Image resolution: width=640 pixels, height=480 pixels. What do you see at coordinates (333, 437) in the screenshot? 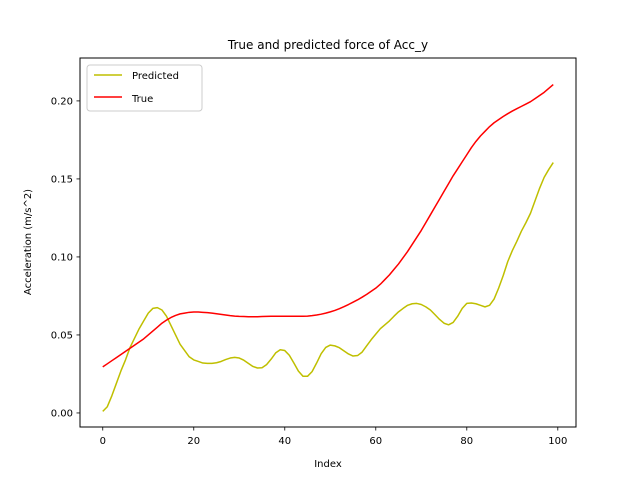
I see `x-axis: 0 20 40 60 80 100` at bounding box center [333, 437].